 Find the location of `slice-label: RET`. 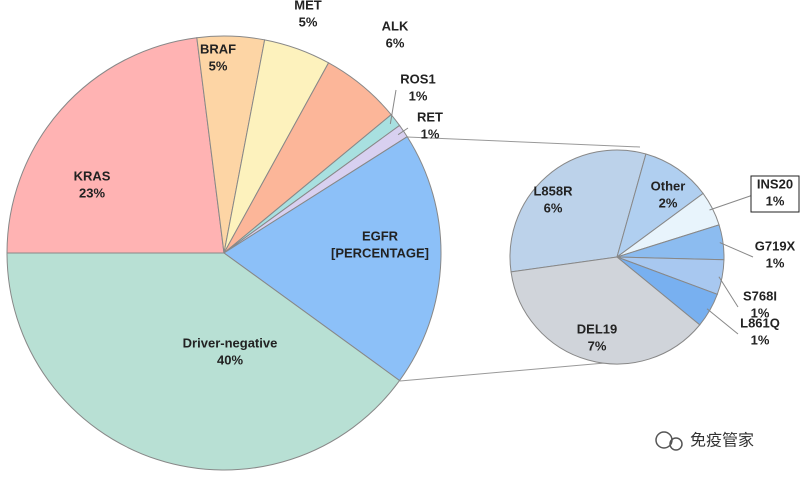

slice-label: RET is located at coordinates (430, 116).